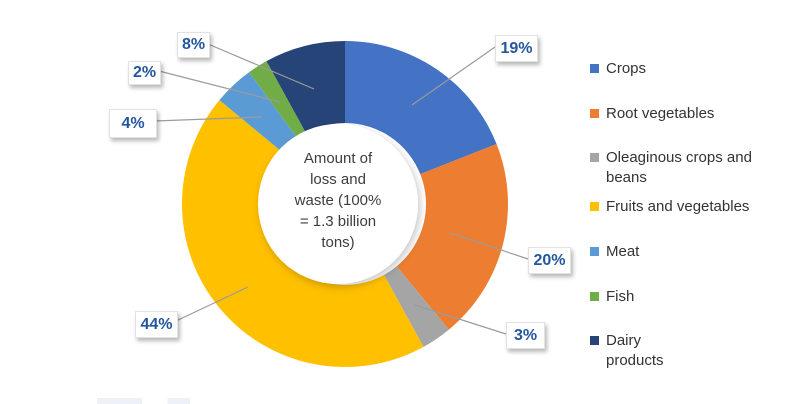 The height and width of the screenshot is (404, 800). I want to click on legend-item-dairy-products: Dairy products, so click(627, 351).